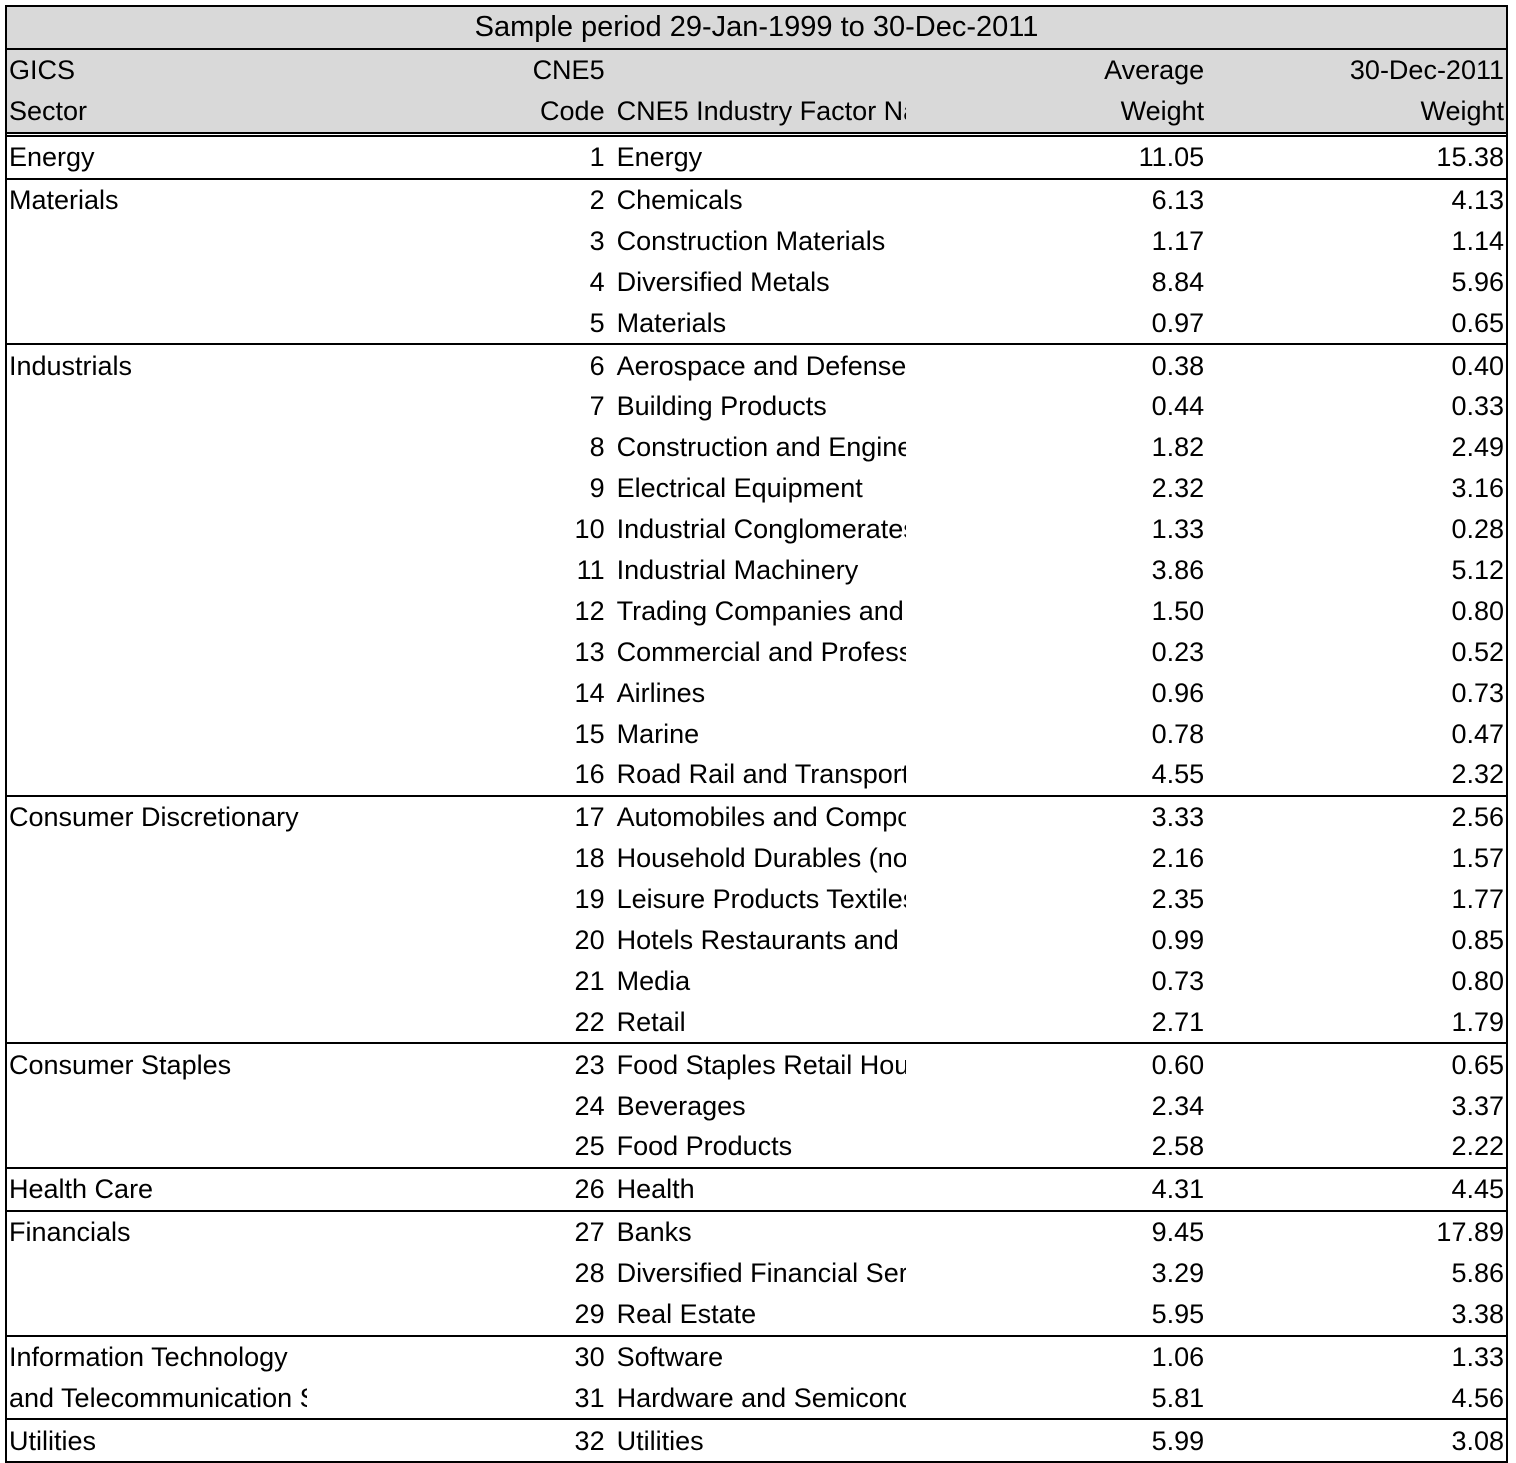 This screenshot has height=1463, width=1516. What do you see at coordinates (1477, 1146) in the screenshot?
I see `dec-2011-weight-cell: 2.22` at bounding box center [1477, 1146].